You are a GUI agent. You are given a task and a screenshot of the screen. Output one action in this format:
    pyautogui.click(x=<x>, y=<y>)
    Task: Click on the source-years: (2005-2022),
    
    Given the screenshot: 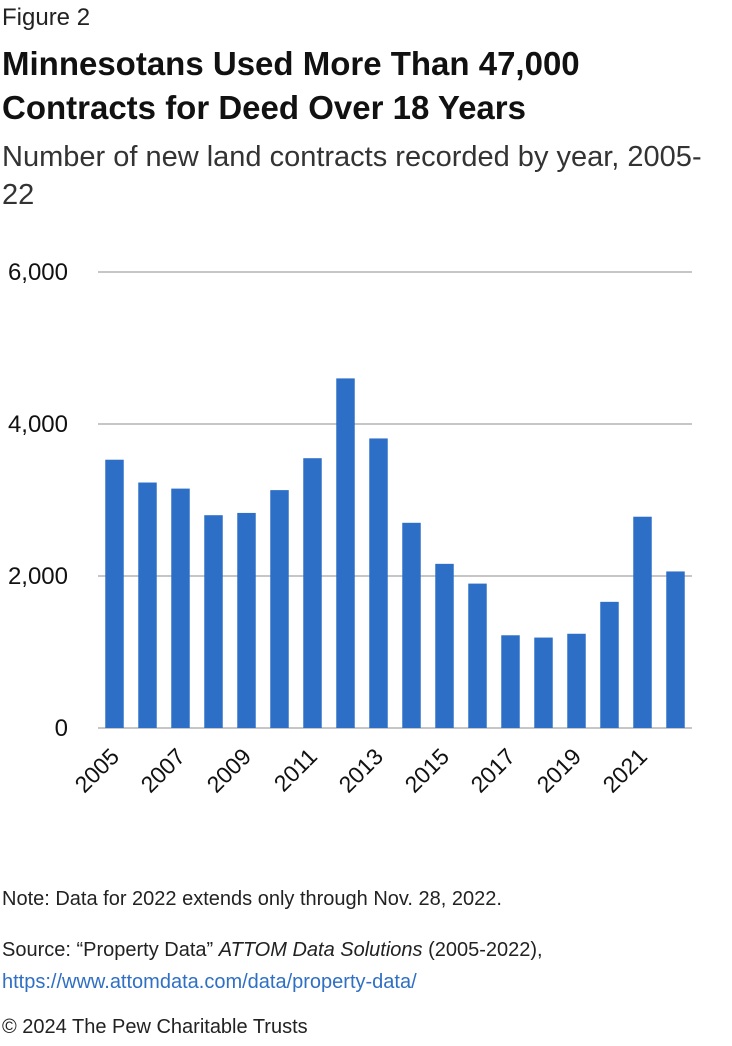 What is the action you would take?
    pyautogui.click(x=482, y=950)
    